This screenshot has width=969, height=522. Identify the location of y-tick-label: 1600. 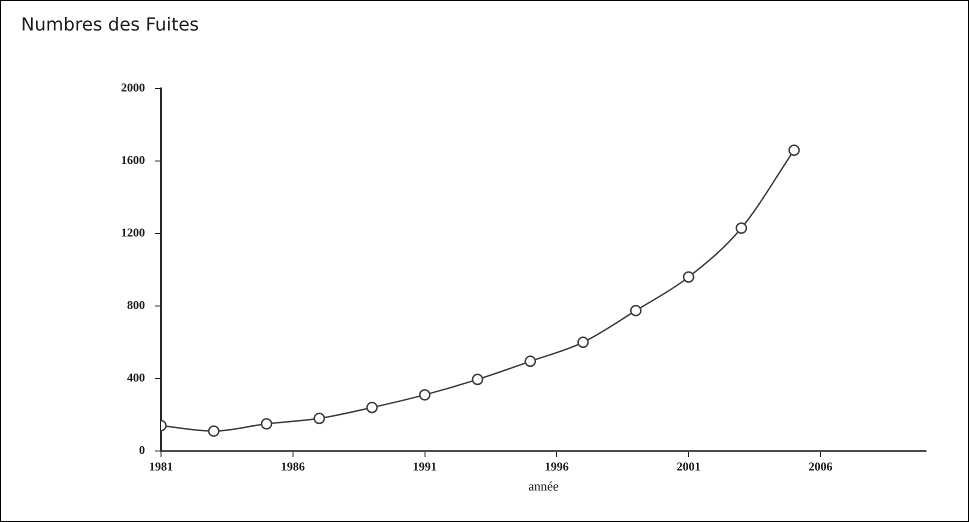
(133, 160).